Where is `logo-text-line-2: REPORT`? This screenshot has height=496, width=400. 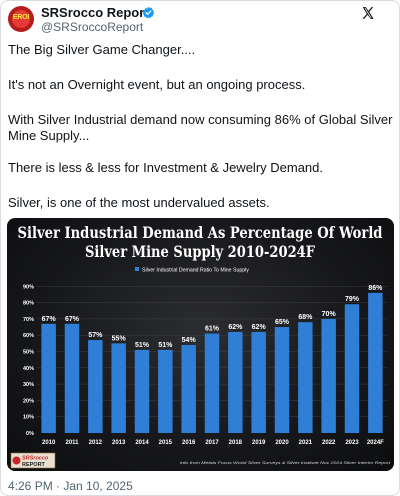
logo-text-line-2: REPORT is located at coordinates (34, 465).